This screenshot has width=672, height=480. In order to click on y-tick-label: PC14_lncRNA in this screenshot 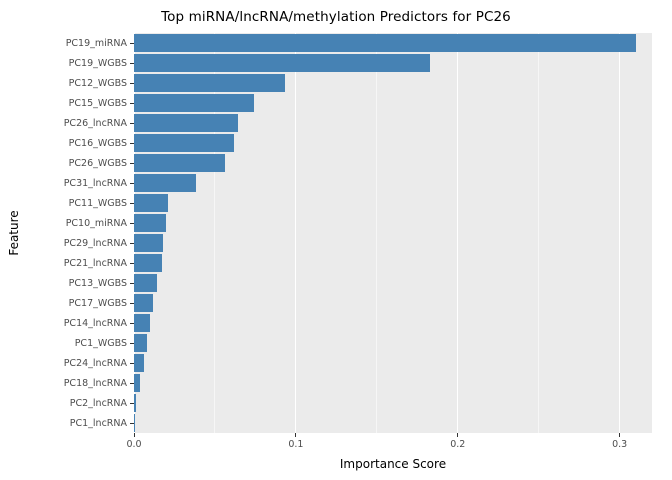, I will do `click(95, 323)`.